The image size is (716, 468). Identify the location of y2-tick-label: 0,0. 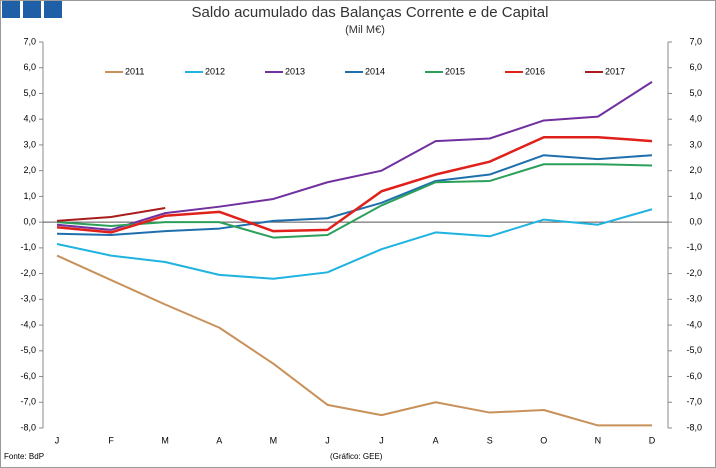
(695, 222).